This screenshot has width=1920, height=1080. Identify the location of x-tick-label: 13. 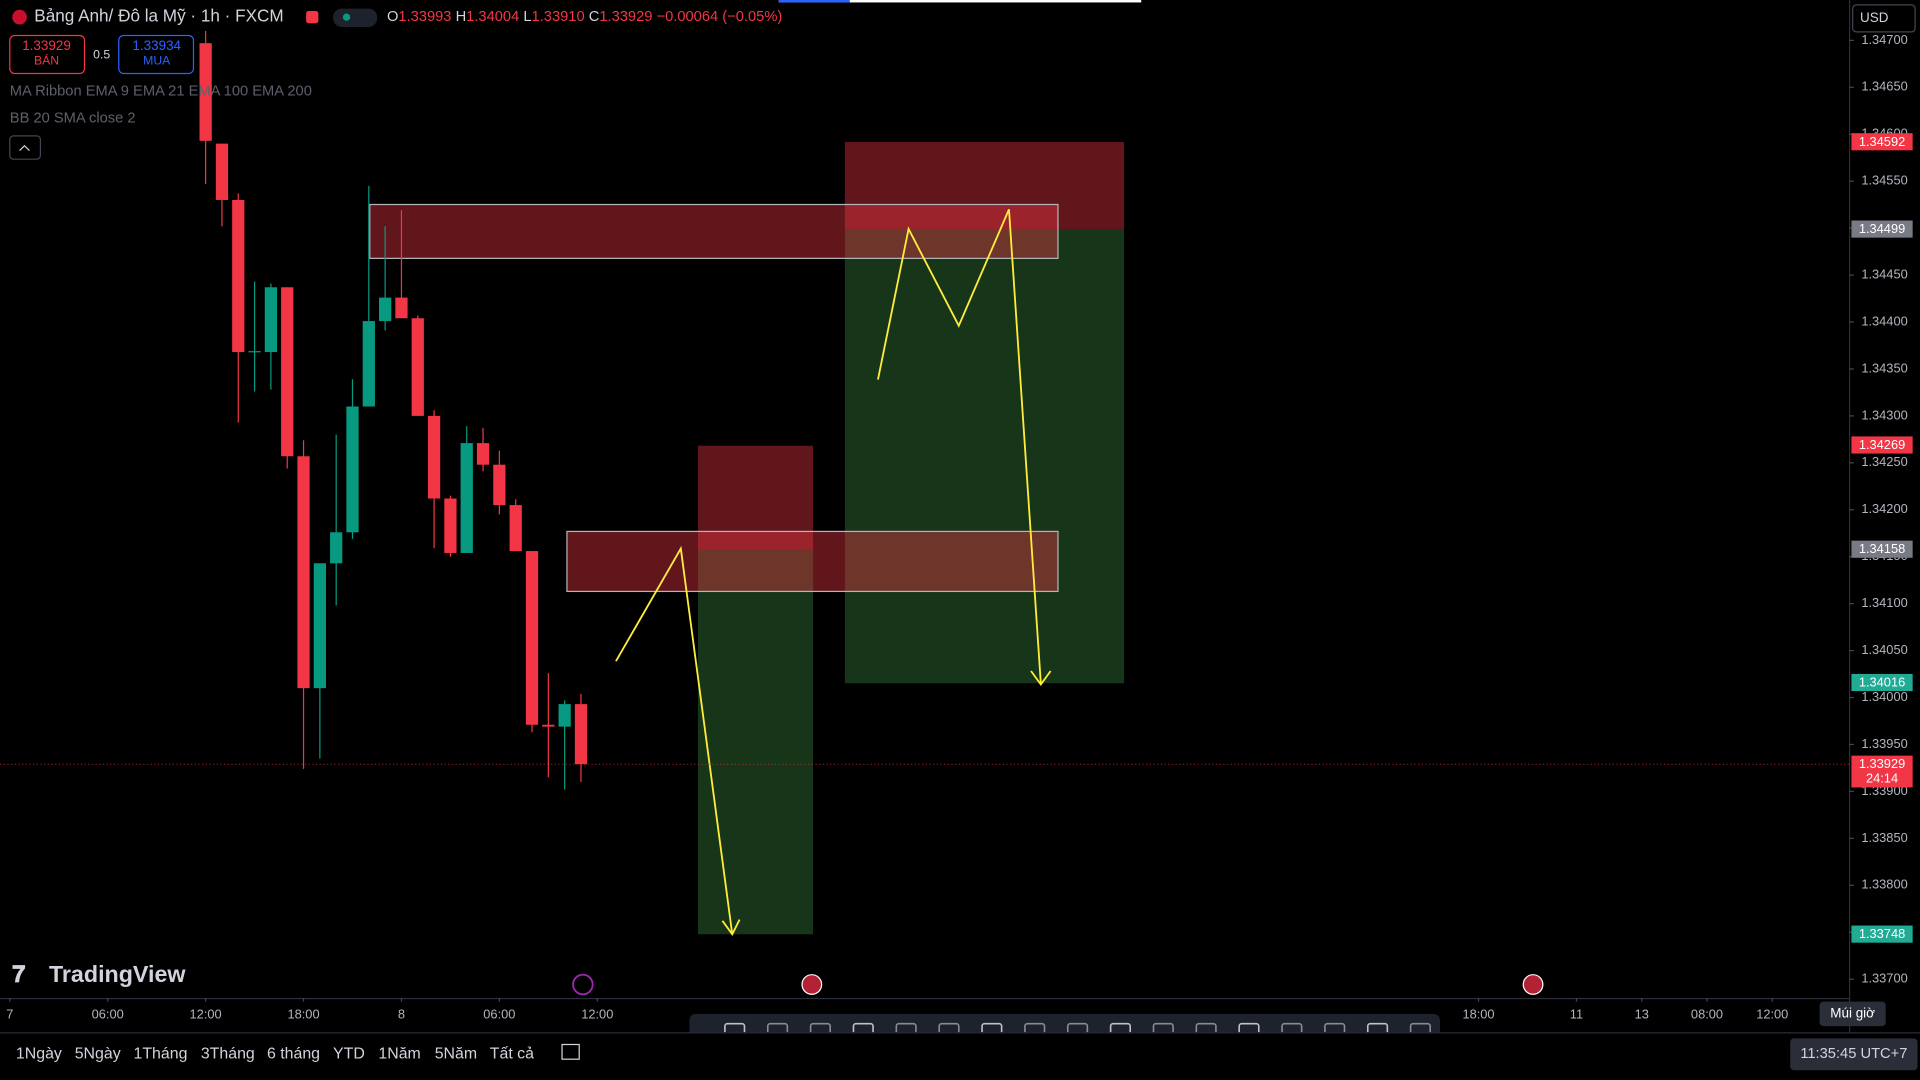
(1642, 1013).